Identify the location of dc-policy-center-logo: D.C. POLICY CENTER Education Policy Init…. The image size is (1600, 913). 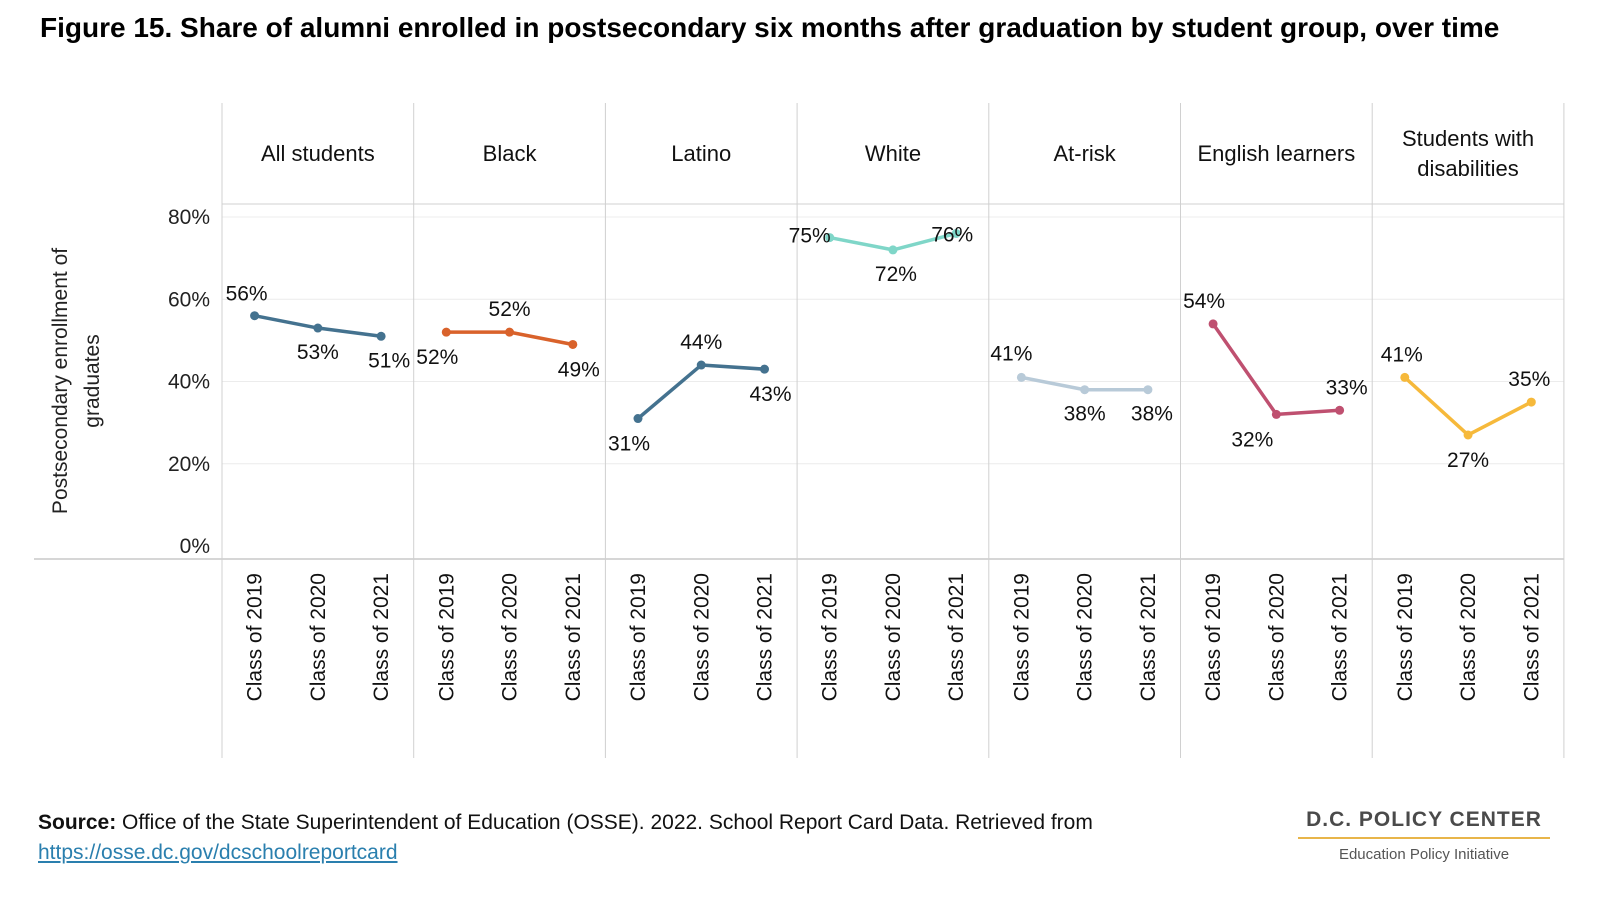
(1424, 835).